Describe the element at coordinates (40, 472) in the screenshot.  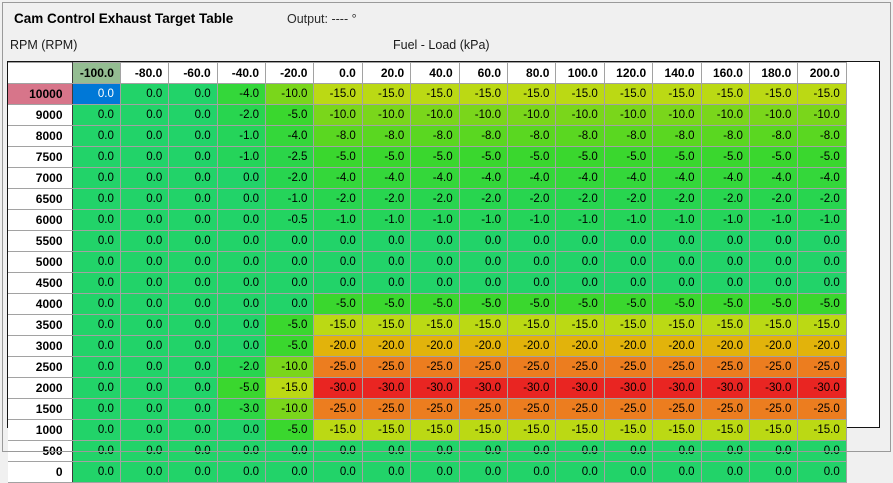
I see `row-header: 0` at that location.